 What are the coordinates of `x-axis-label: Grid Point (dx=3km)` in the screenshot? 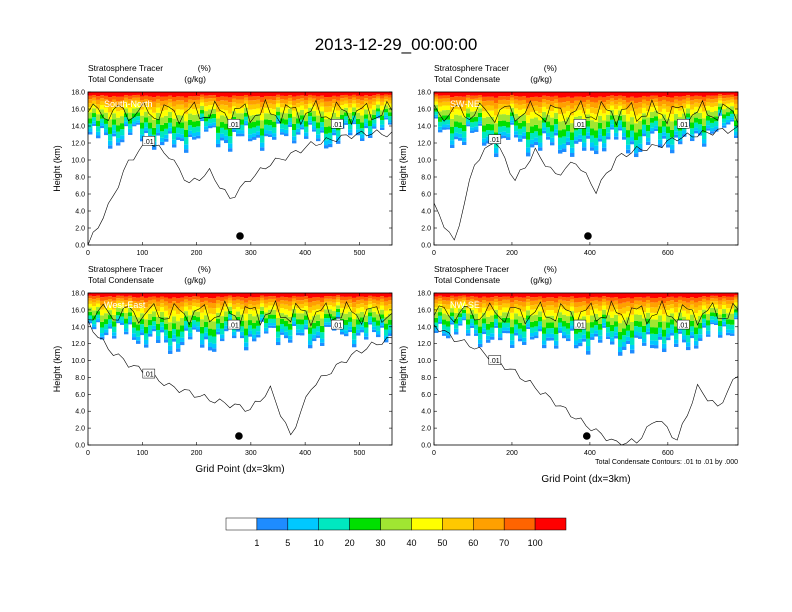 It's located at (585, 479).